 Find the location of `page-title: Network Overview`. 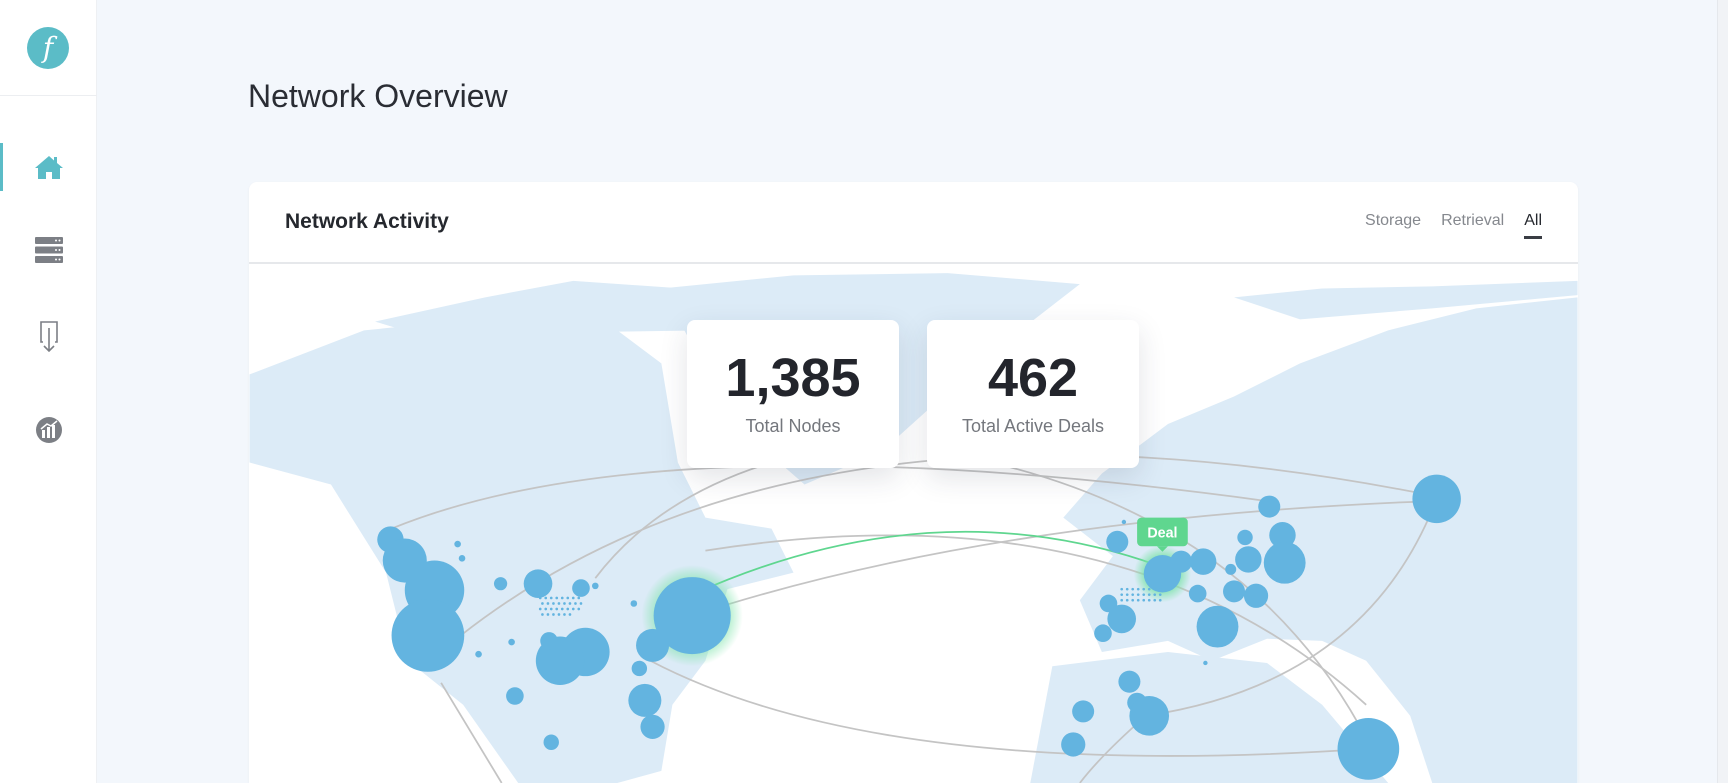

page-title: Network Overview is located at coordinates (378, 96).